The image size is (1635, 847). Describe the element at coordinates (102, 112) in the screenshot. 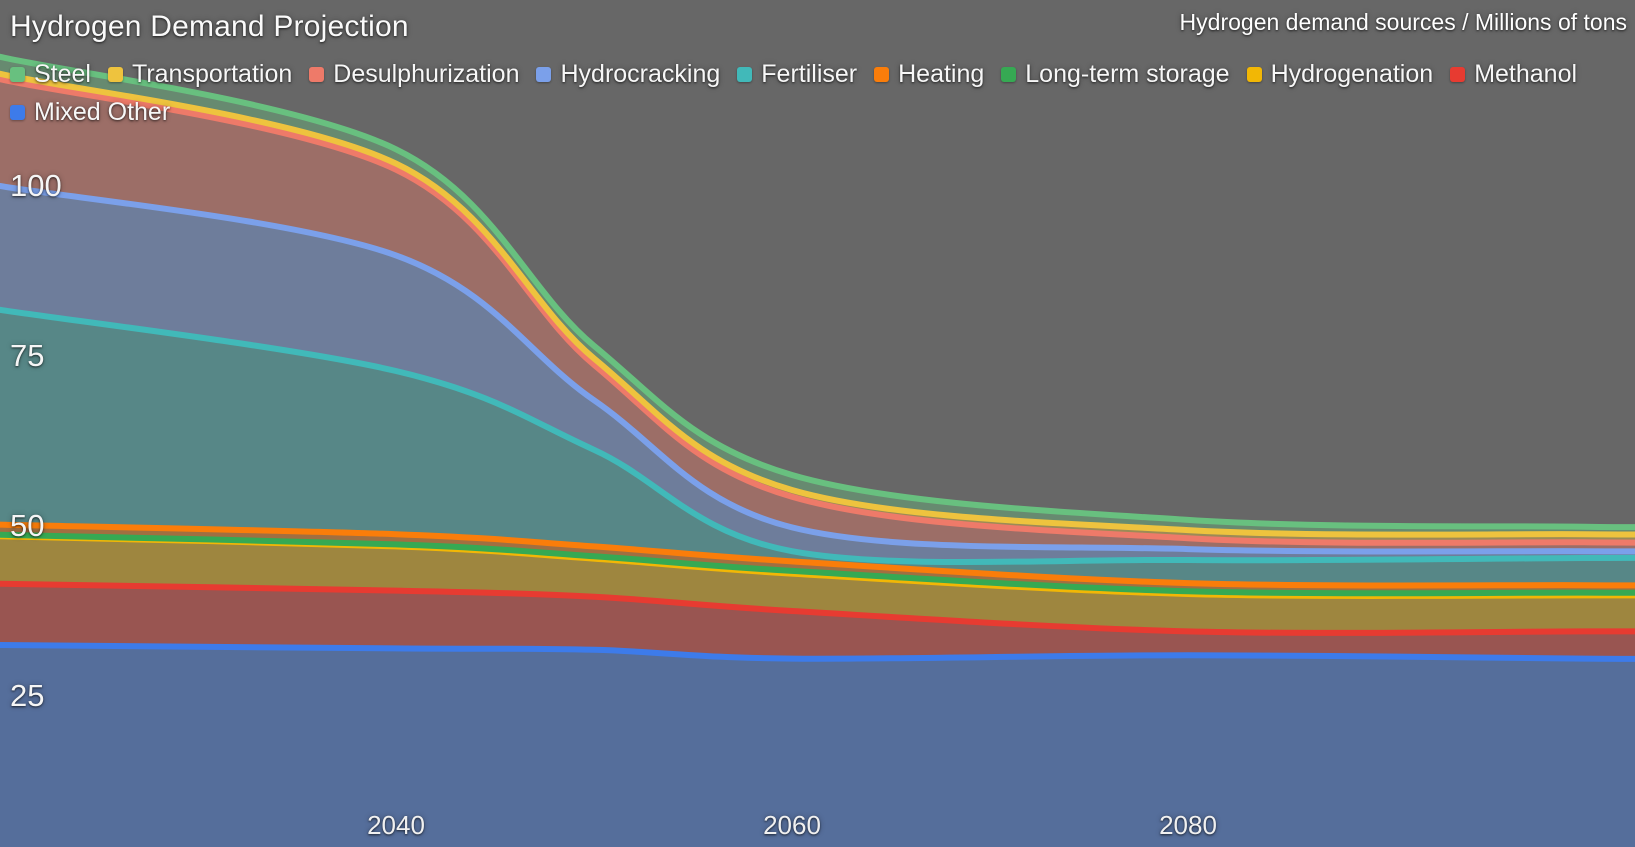

I see `legend-label: Mixed Other` at that location.